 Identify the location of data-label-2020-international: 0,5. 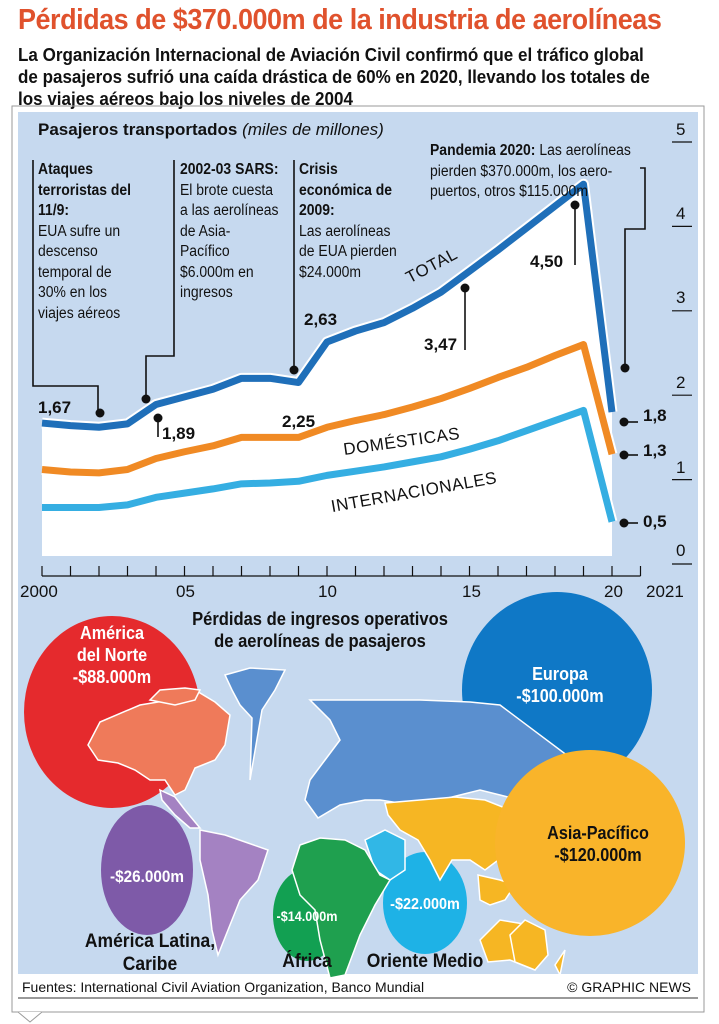
(655, 521).